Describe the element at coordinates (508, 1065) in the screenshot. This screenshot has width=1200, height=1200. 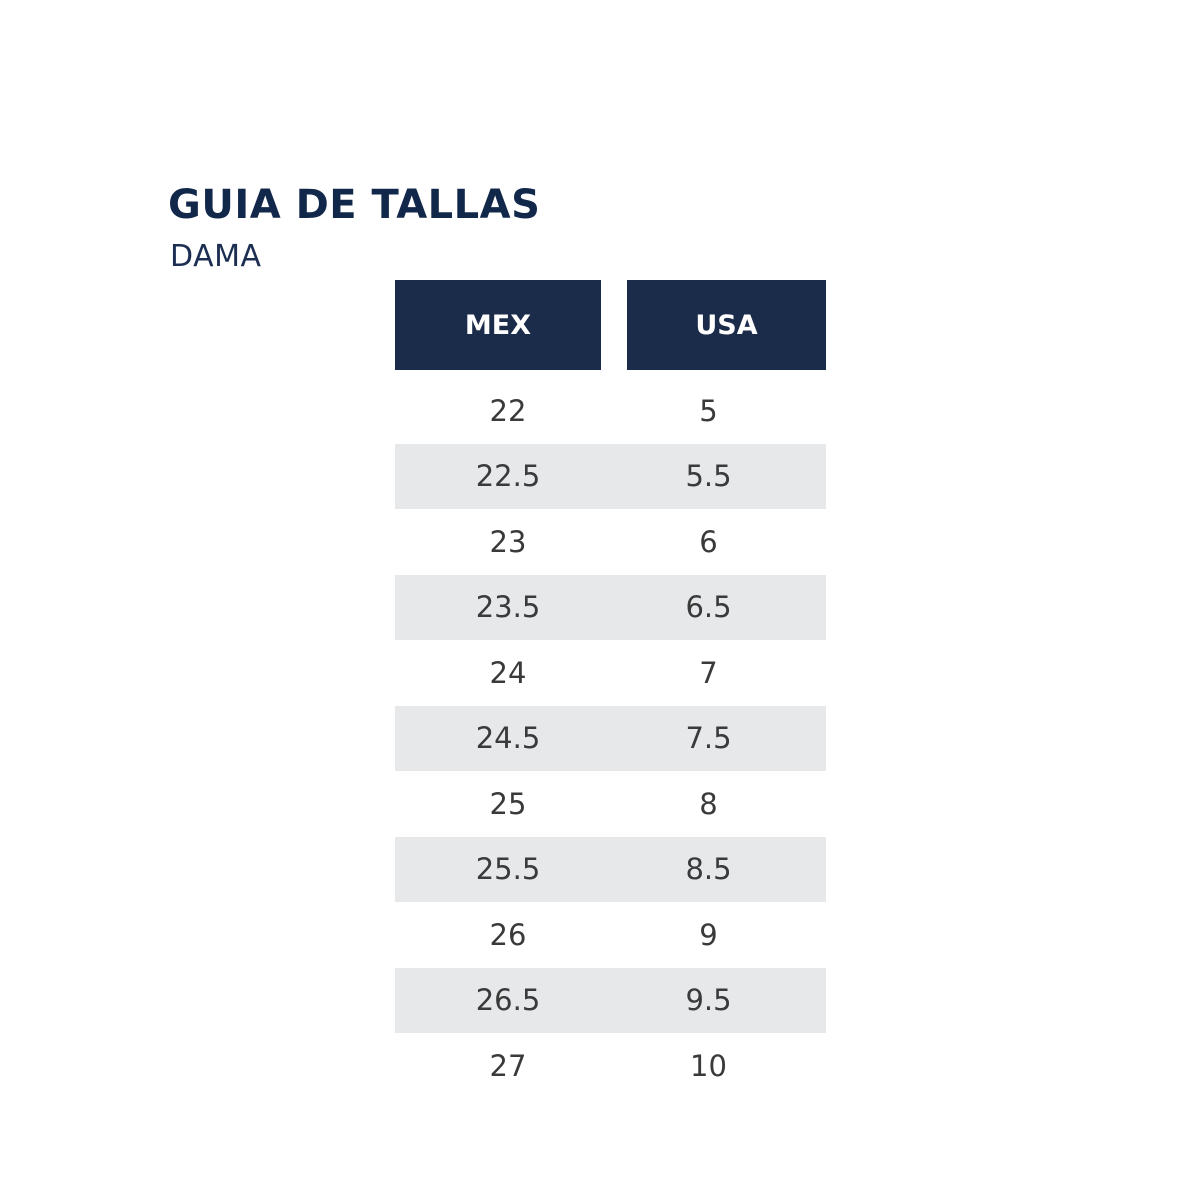
I see `mex-size-cell: 27` at that location.